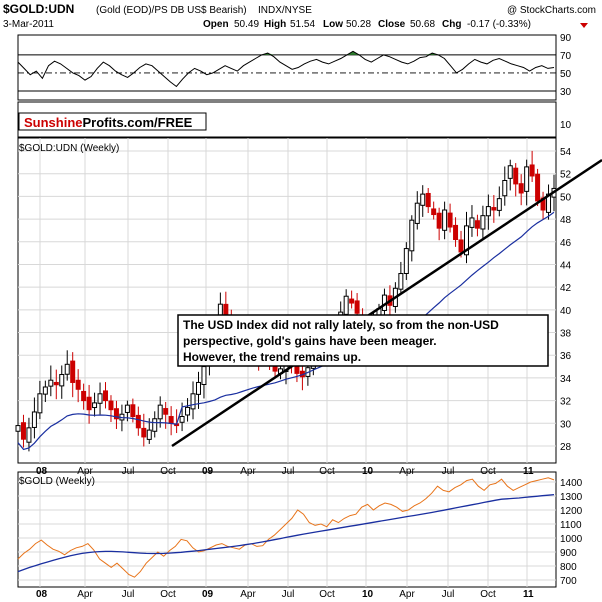  Describe the element at coordinates (551, 10) in the screenshot. I see `stockcharts-credit: @ StockCharts.com` at that location.